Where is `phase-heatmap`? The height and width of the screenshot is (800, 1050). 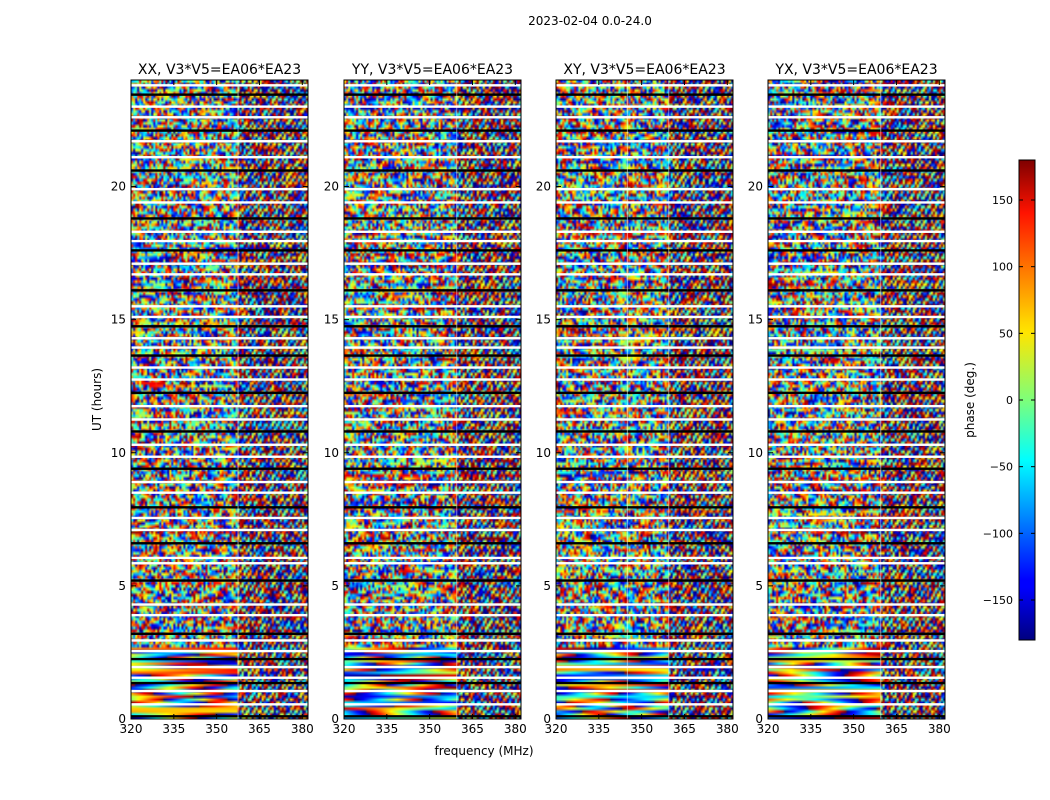
phase-heatmap is located at coordinates (219, 399).